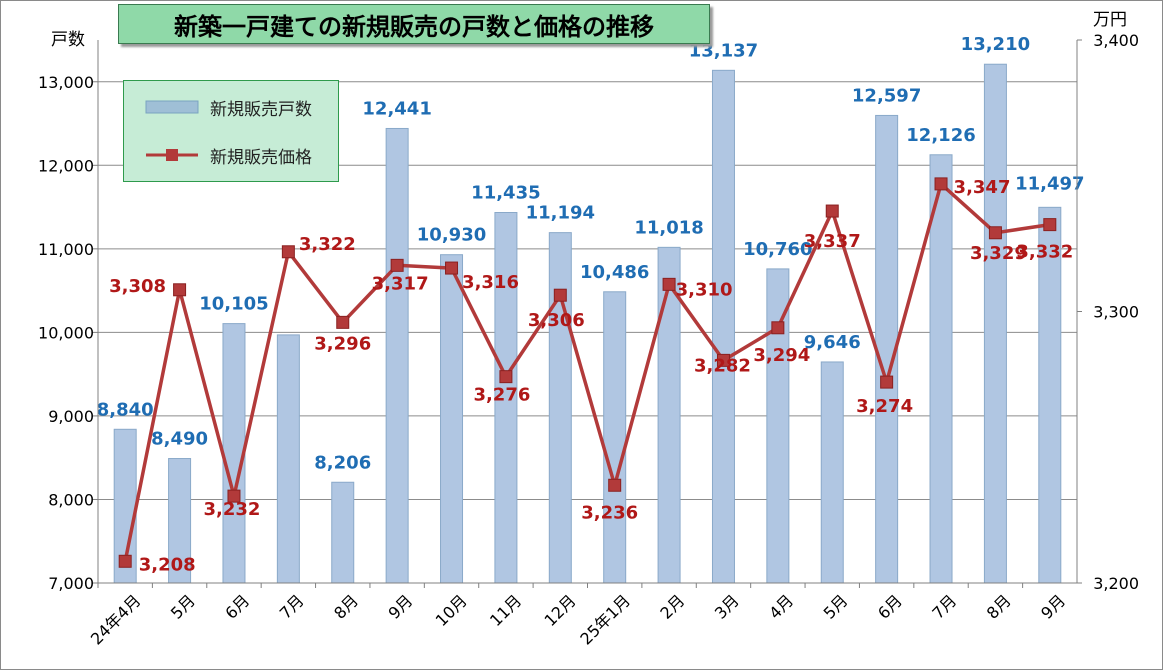 The image size is (1163, 670). Describe the element at coordinates (346, 607) in the screenshot. I see `x-tick-label-4: 8月` at that location.